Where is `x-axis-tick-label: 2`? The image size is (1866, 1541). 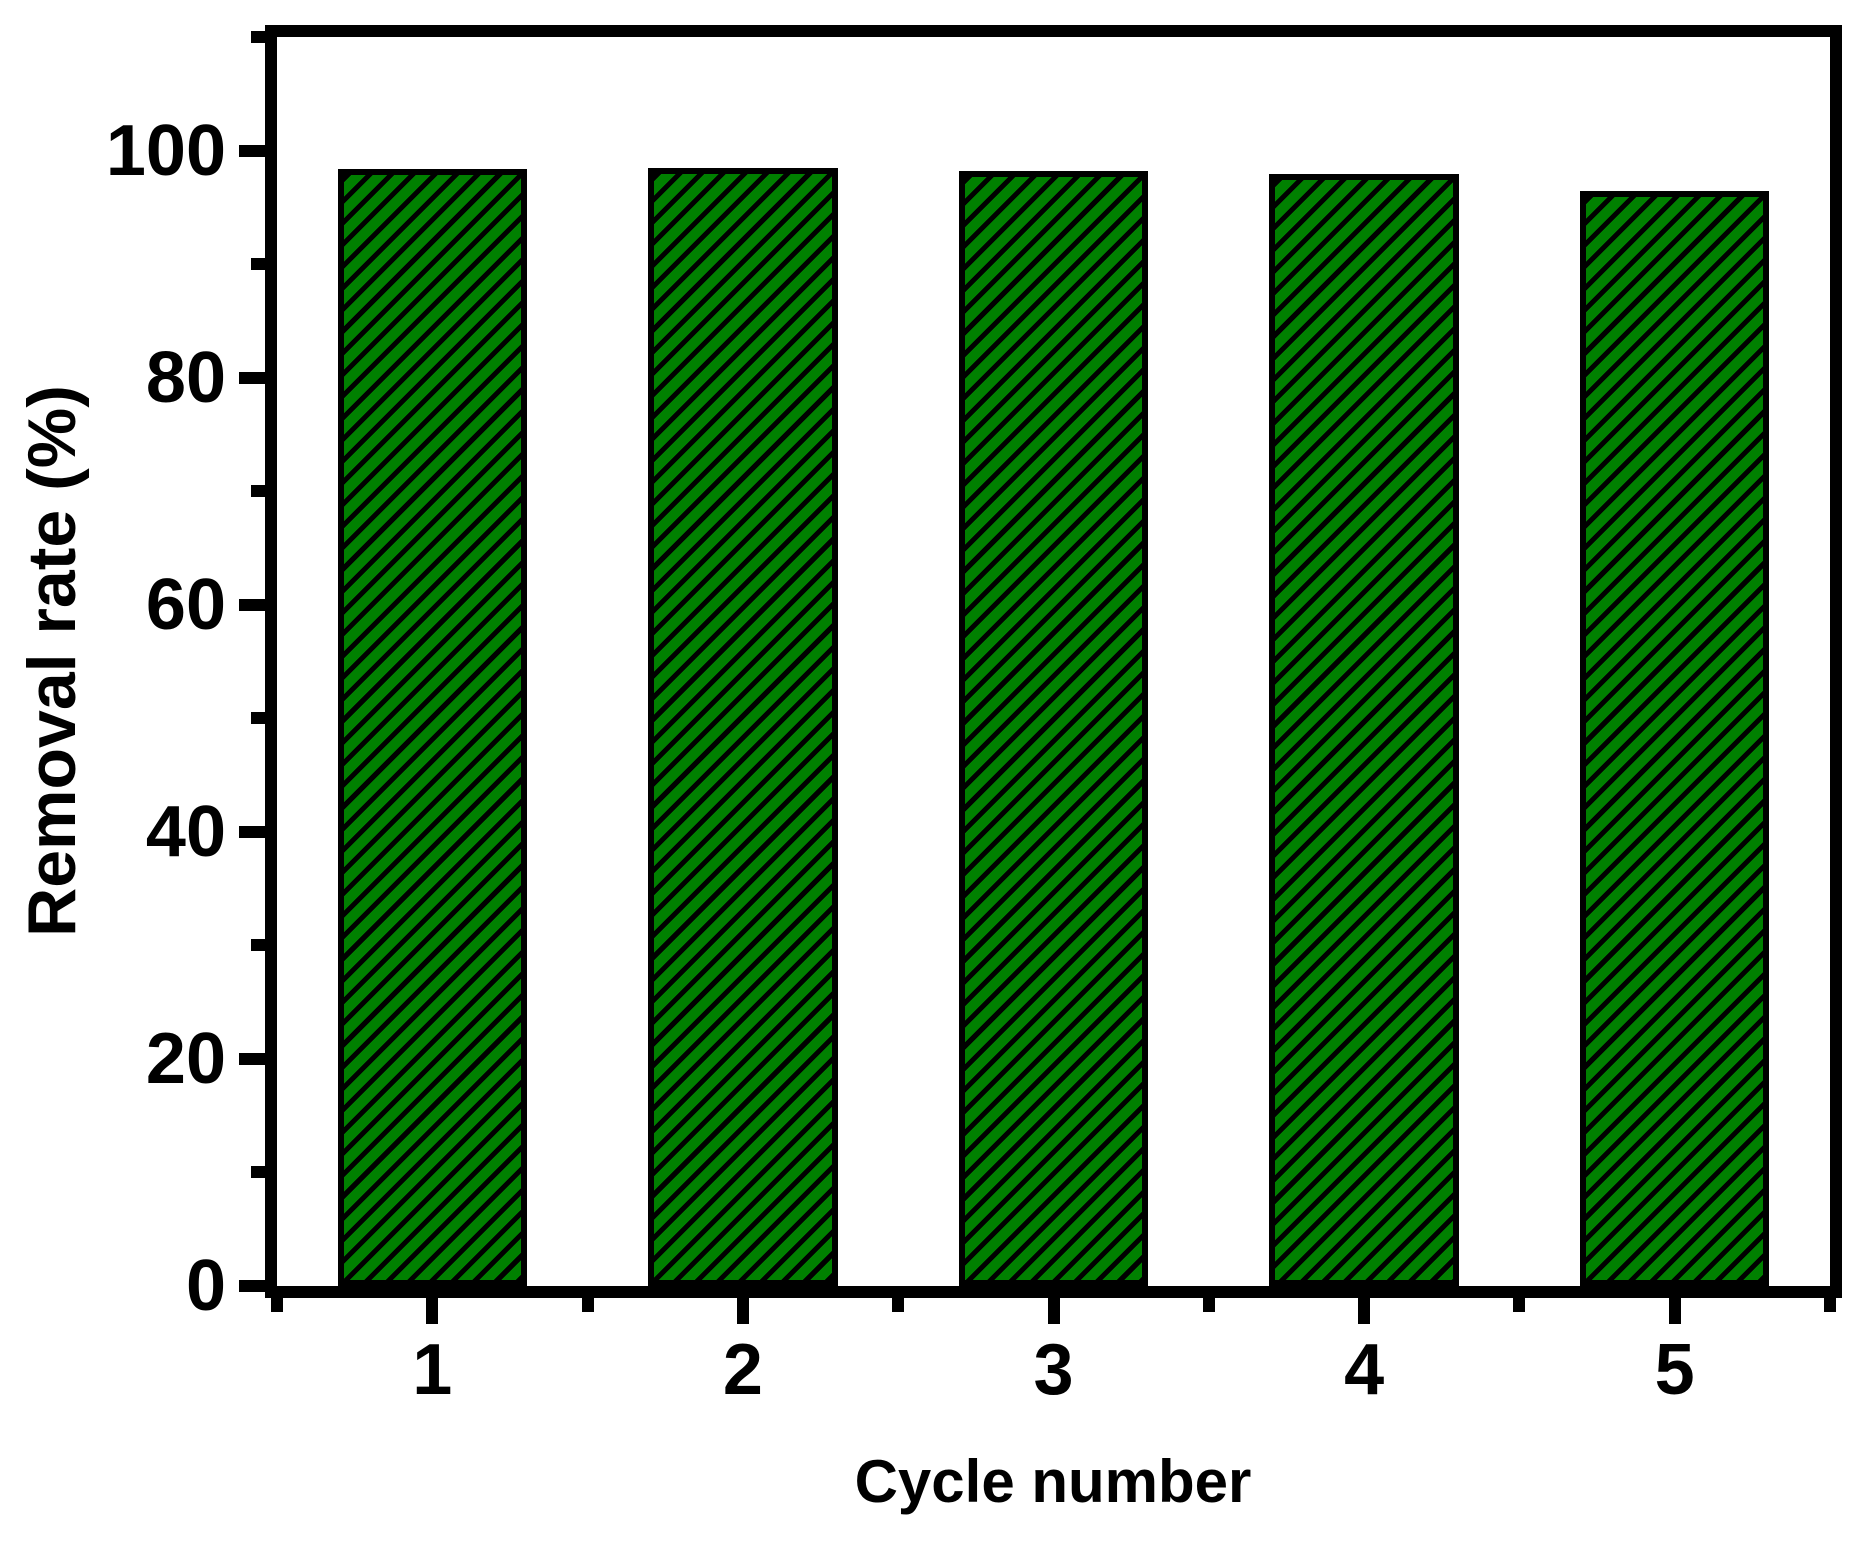
x-axis-tick-label: 2 is located at coordinates (742, 1370).